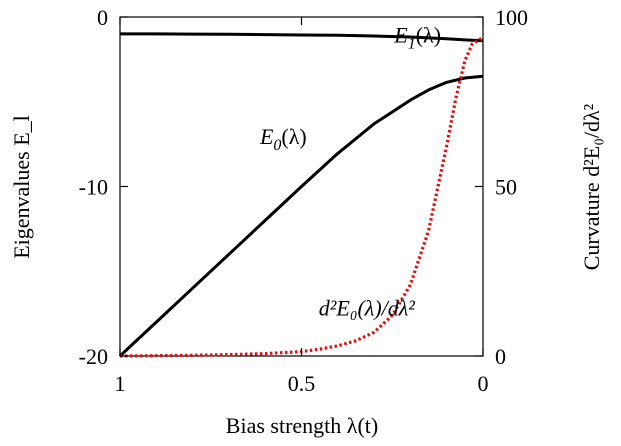  What do you see at coordinates (483, 383) in the screenshot?
I see `x-tick-label: 0` at bounding box center [483, 383].